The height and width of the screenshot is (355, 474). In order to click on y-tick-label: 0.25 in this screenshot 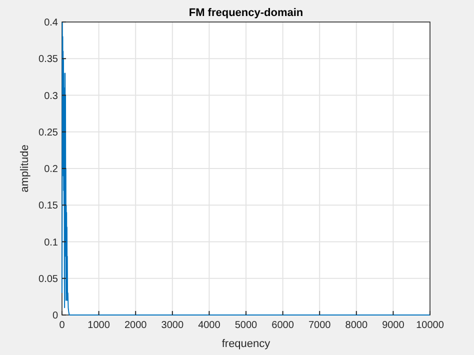, I will do `click(48, 132)`.